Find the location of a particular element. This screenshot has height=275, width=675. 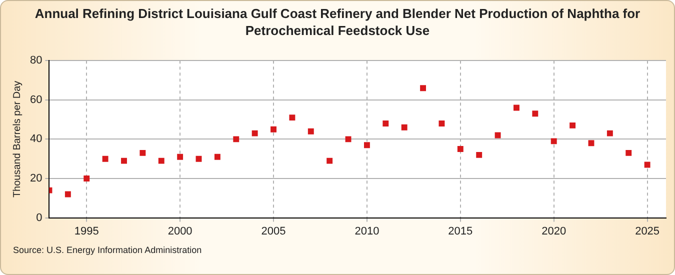

x-tick-label: 1995 is located at coordinates (86, 231).